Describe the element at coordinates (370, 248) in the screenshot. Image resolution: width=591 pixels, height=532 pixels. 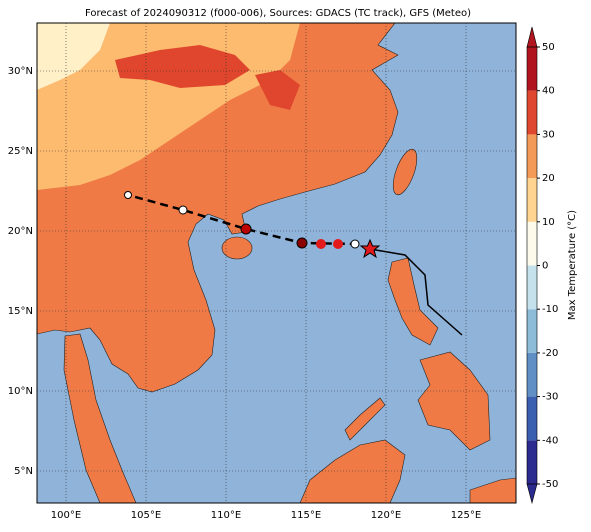
I see `current-position` at that location.